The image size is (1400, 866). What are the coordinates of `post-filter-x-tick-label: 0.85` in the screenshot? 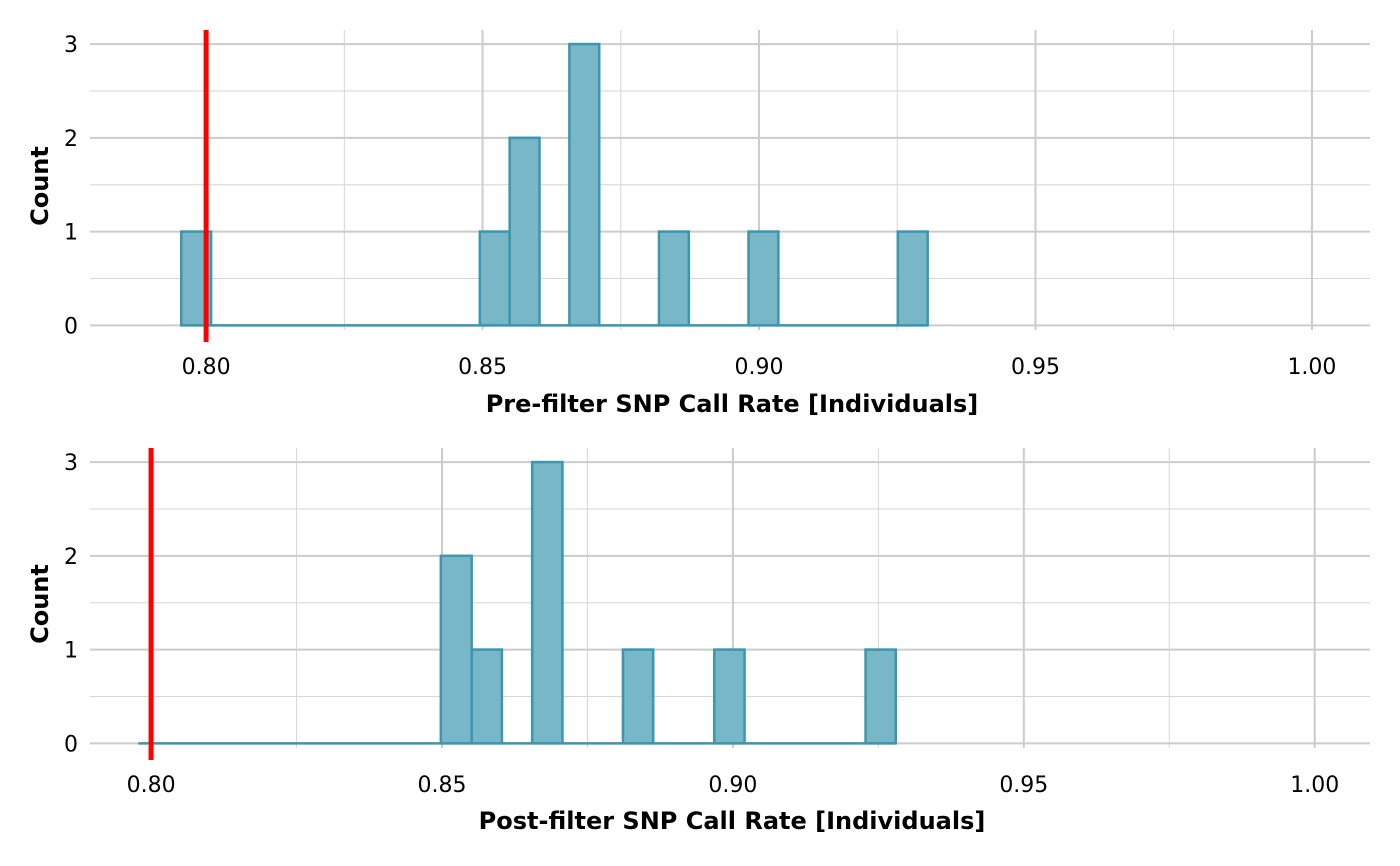 It's located at (442, 785).